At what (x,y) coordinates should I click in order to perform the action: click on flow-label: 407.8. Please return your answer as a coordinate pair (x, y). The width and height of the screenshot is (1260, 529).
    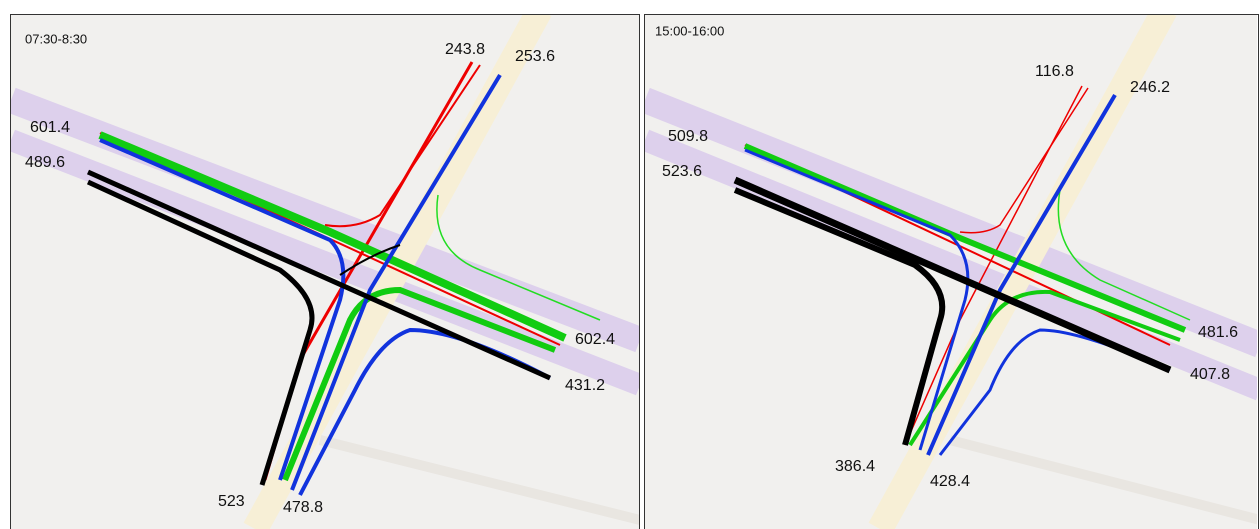
    Looking at the image, I should click on (1210, 374).